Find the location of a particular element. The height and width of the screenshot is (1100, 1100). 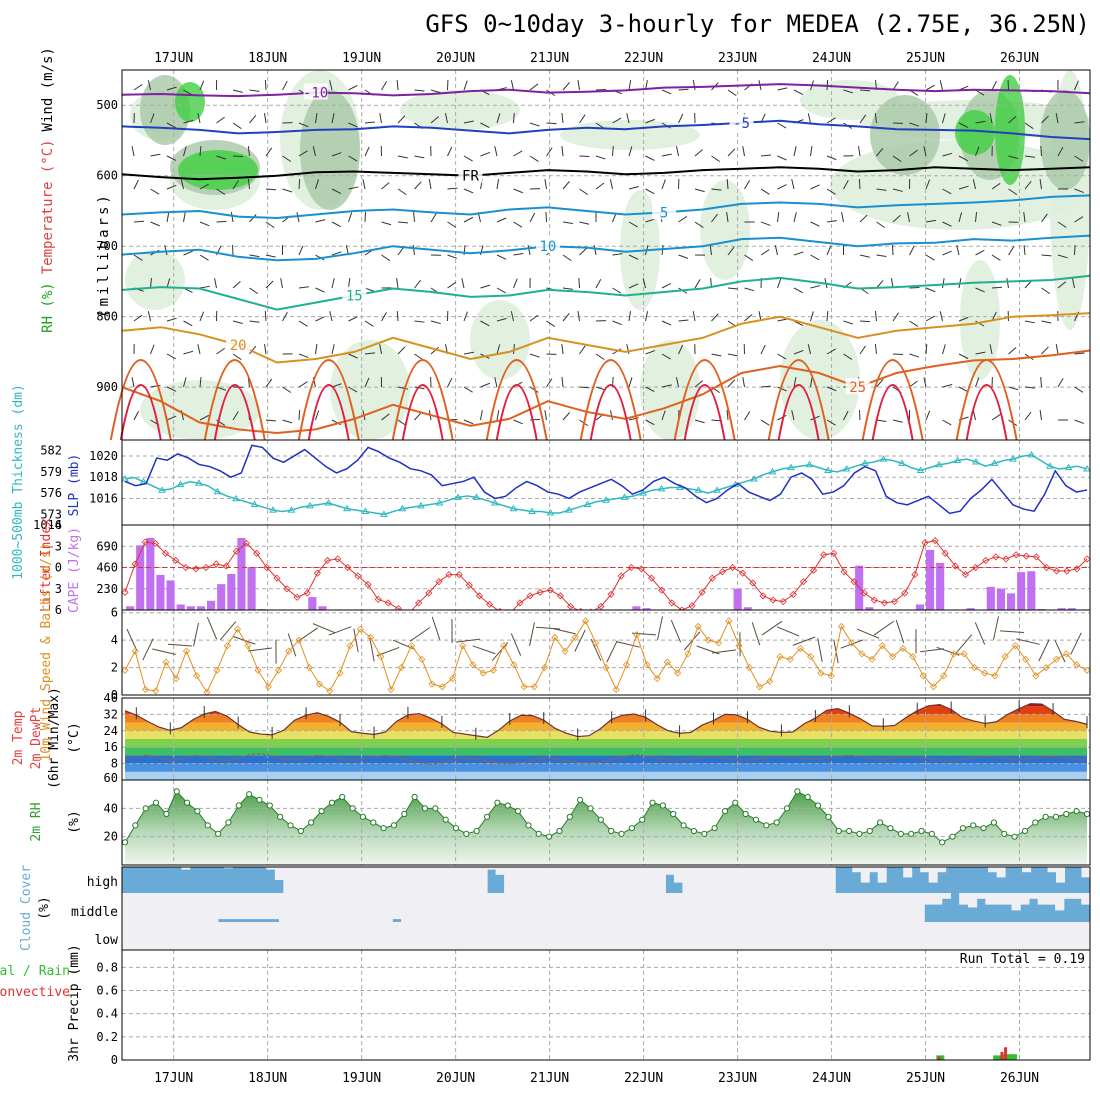

rh-area is located at coordinates (606, 828).